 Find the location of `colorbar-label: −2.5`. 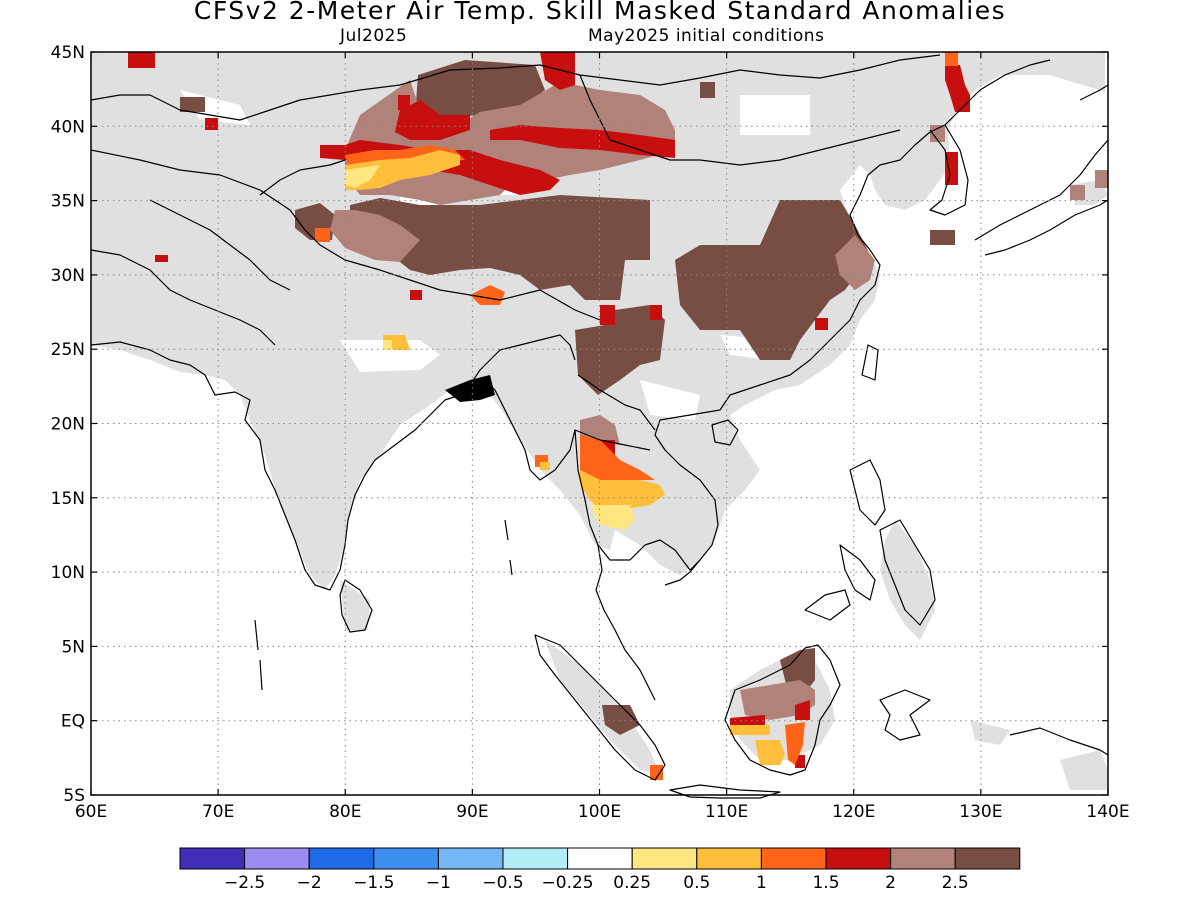

colorbar-label: −2.5 is located at coordinates (244, 883).